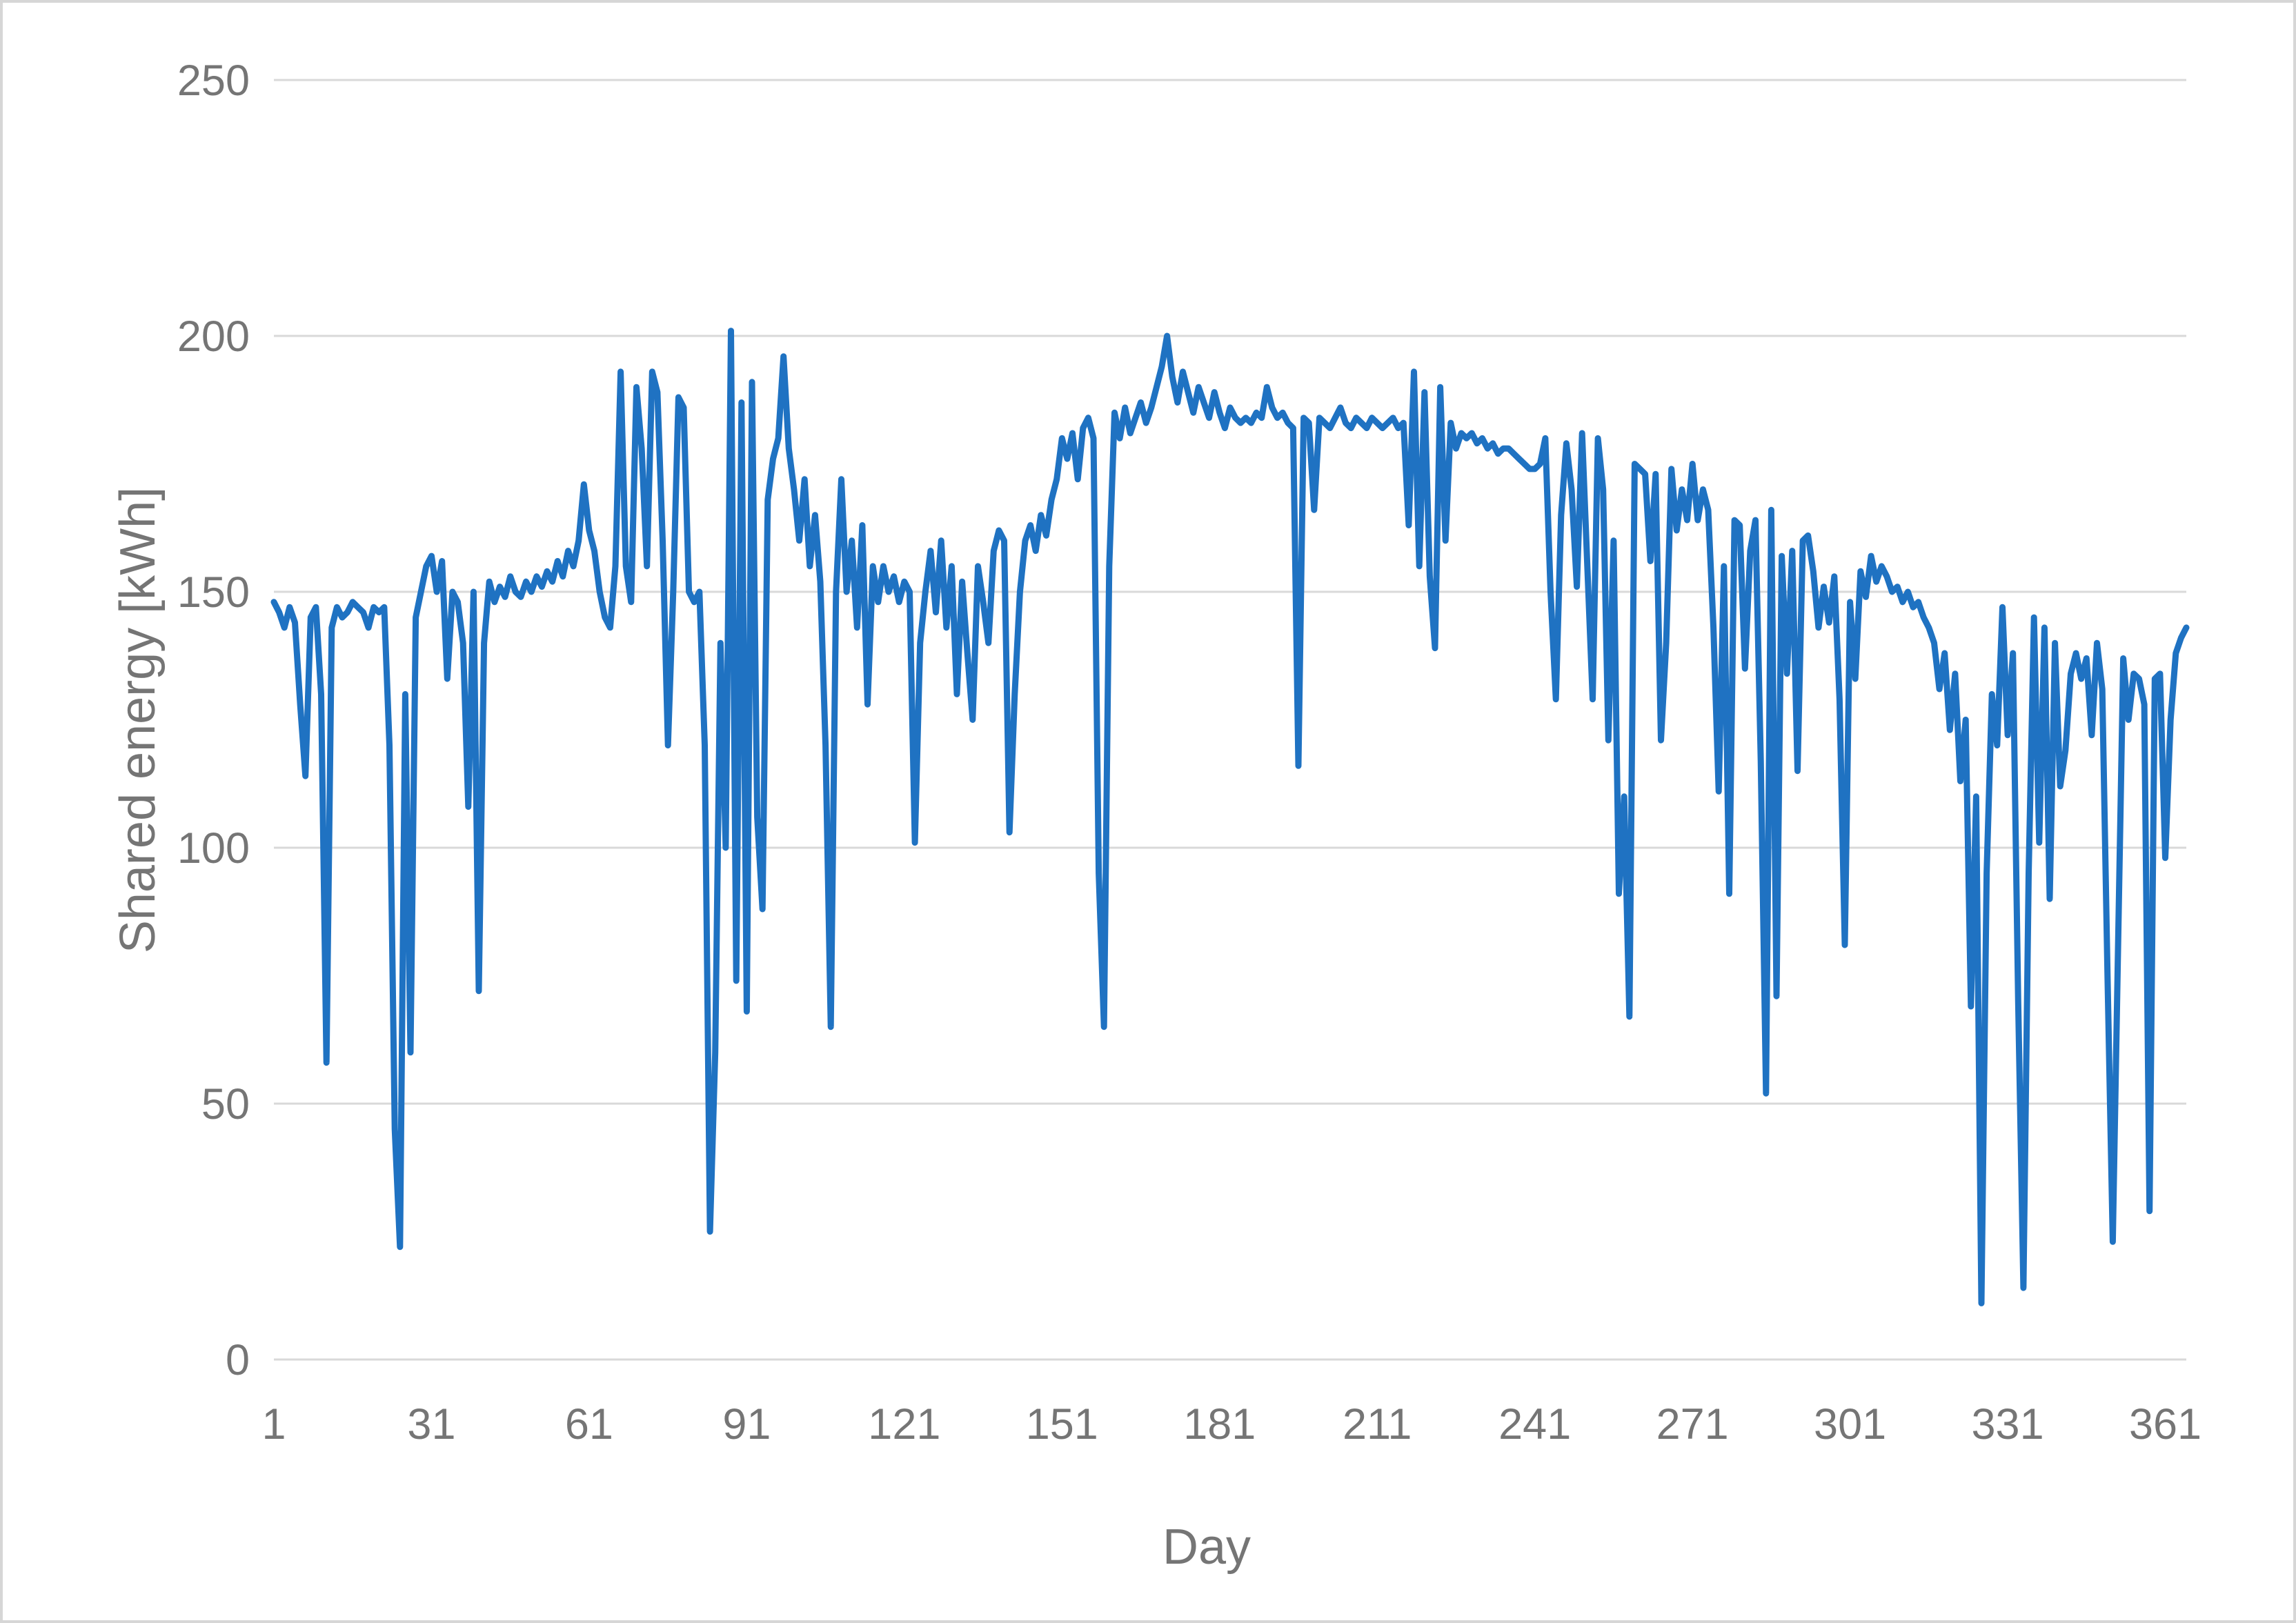 This screenshot has height=1623, width=2296. Describe the element at coordinates (1850, 1424) in the screenshot. I see `x-tick-label: 301` at that location.